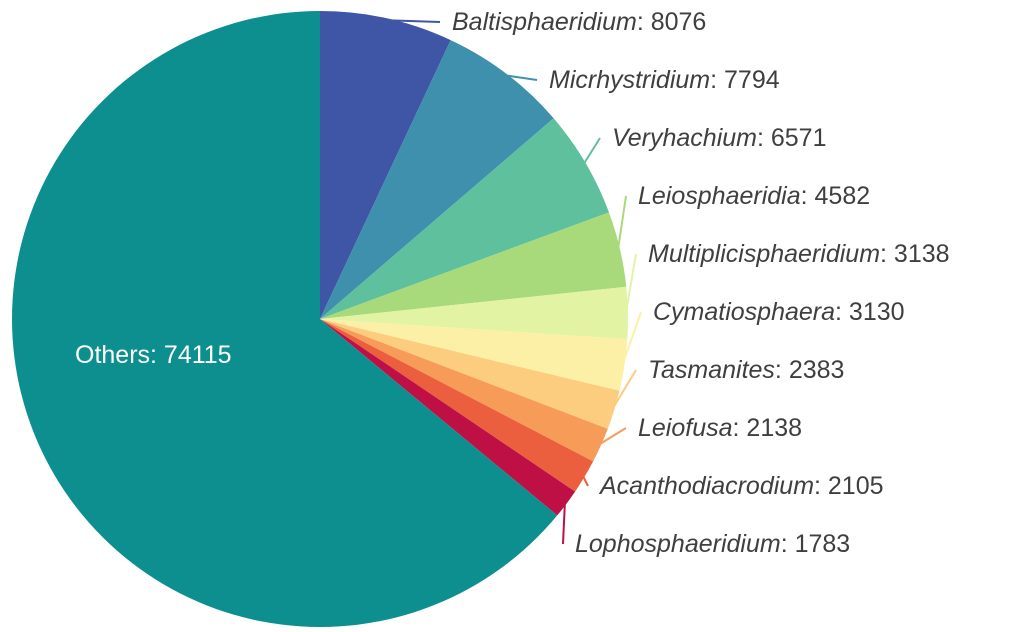 This screenshot has height=632, width=1034. Describe the element at coordinates (799, 254) in the screenshot. I see `slice-label-multiplicisphaeridium: Multiplicisphaeridium: 3138` at that location.